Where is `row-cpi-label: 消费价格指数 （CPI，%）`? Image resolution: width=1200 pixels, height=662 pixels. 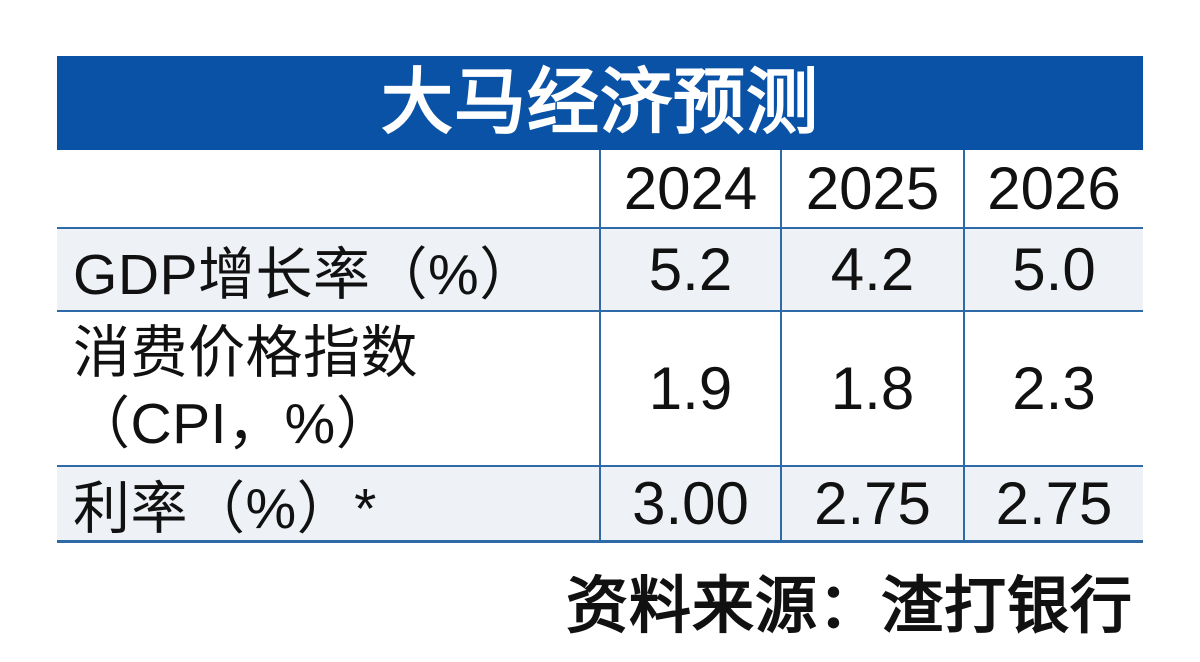 row-cpi-label: 消费价格指数 （CPI，%） is located at coordinates (328, 387).